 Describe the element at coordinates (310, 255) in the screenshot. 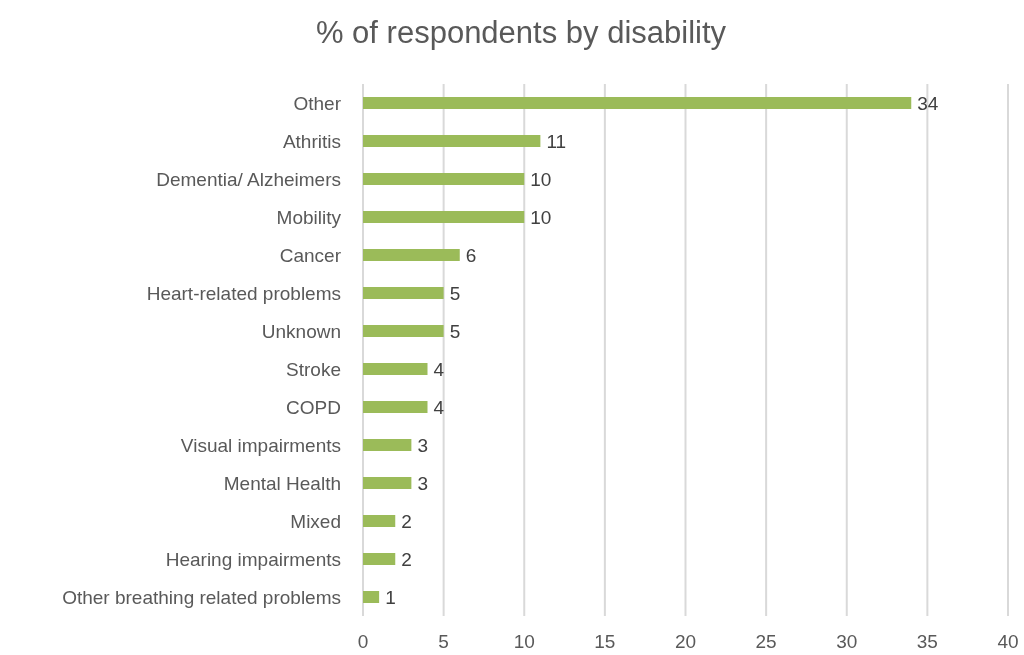

I see `y-tick-label: Cancer` at that location.